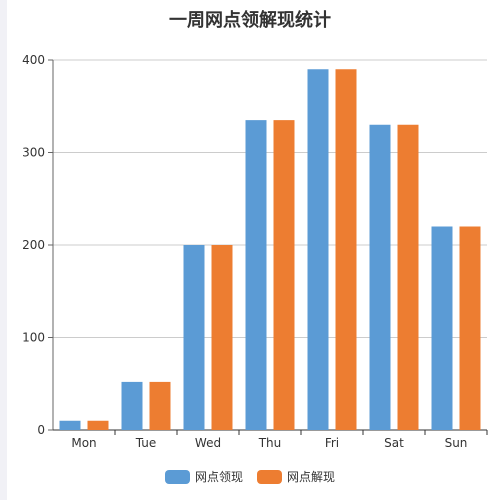  I want to click on x-tick-label-wed: Wed, so click(208, 443).